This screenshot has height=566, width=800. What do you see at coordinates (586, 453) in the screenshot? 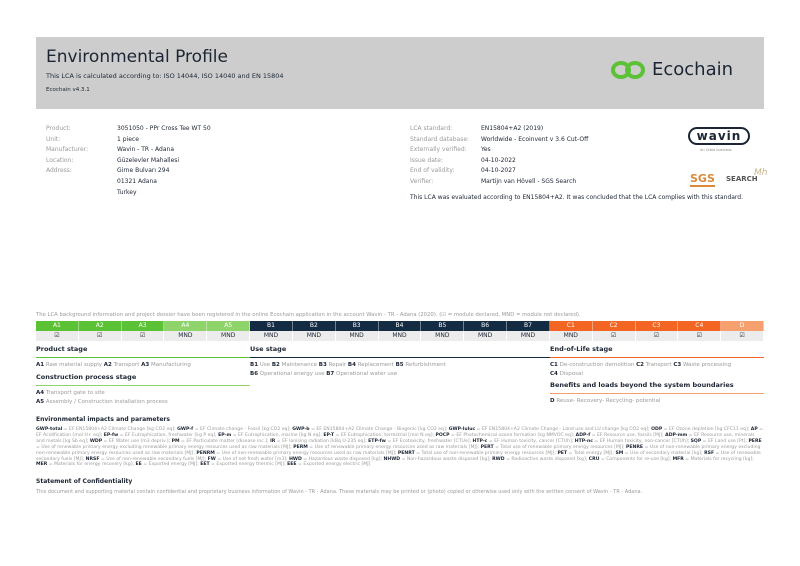
I see `glossary-entry: PET = Total energy [MJ];` at bounding box center [586, 453].